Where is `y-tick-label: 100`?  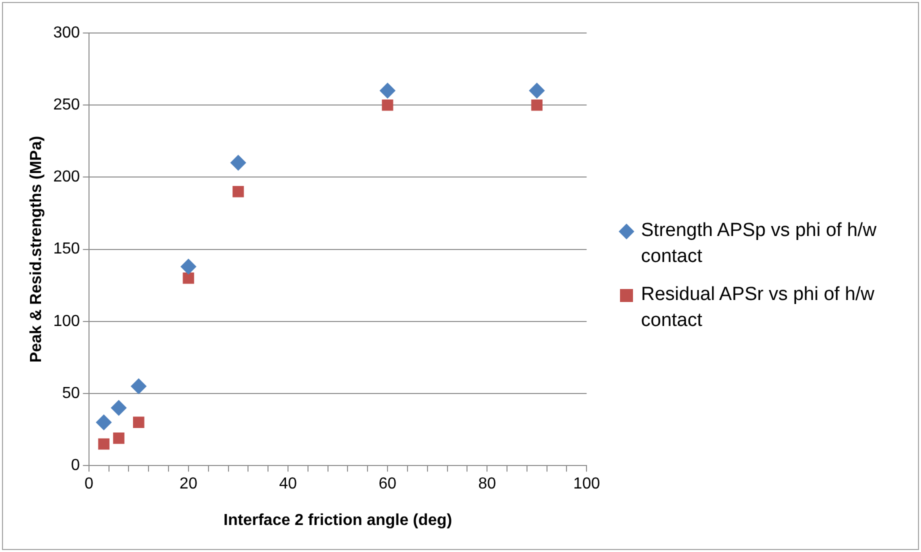 y-tick-label: 100 is located at coordinates (66, 321).